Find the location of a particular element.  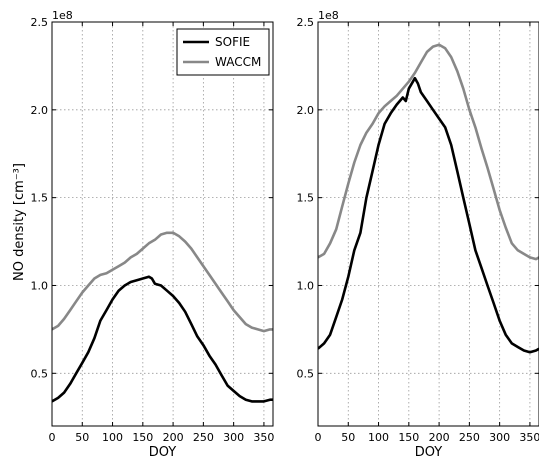

legend-label-waccm: WACCM is located at coordinates (238, 62).